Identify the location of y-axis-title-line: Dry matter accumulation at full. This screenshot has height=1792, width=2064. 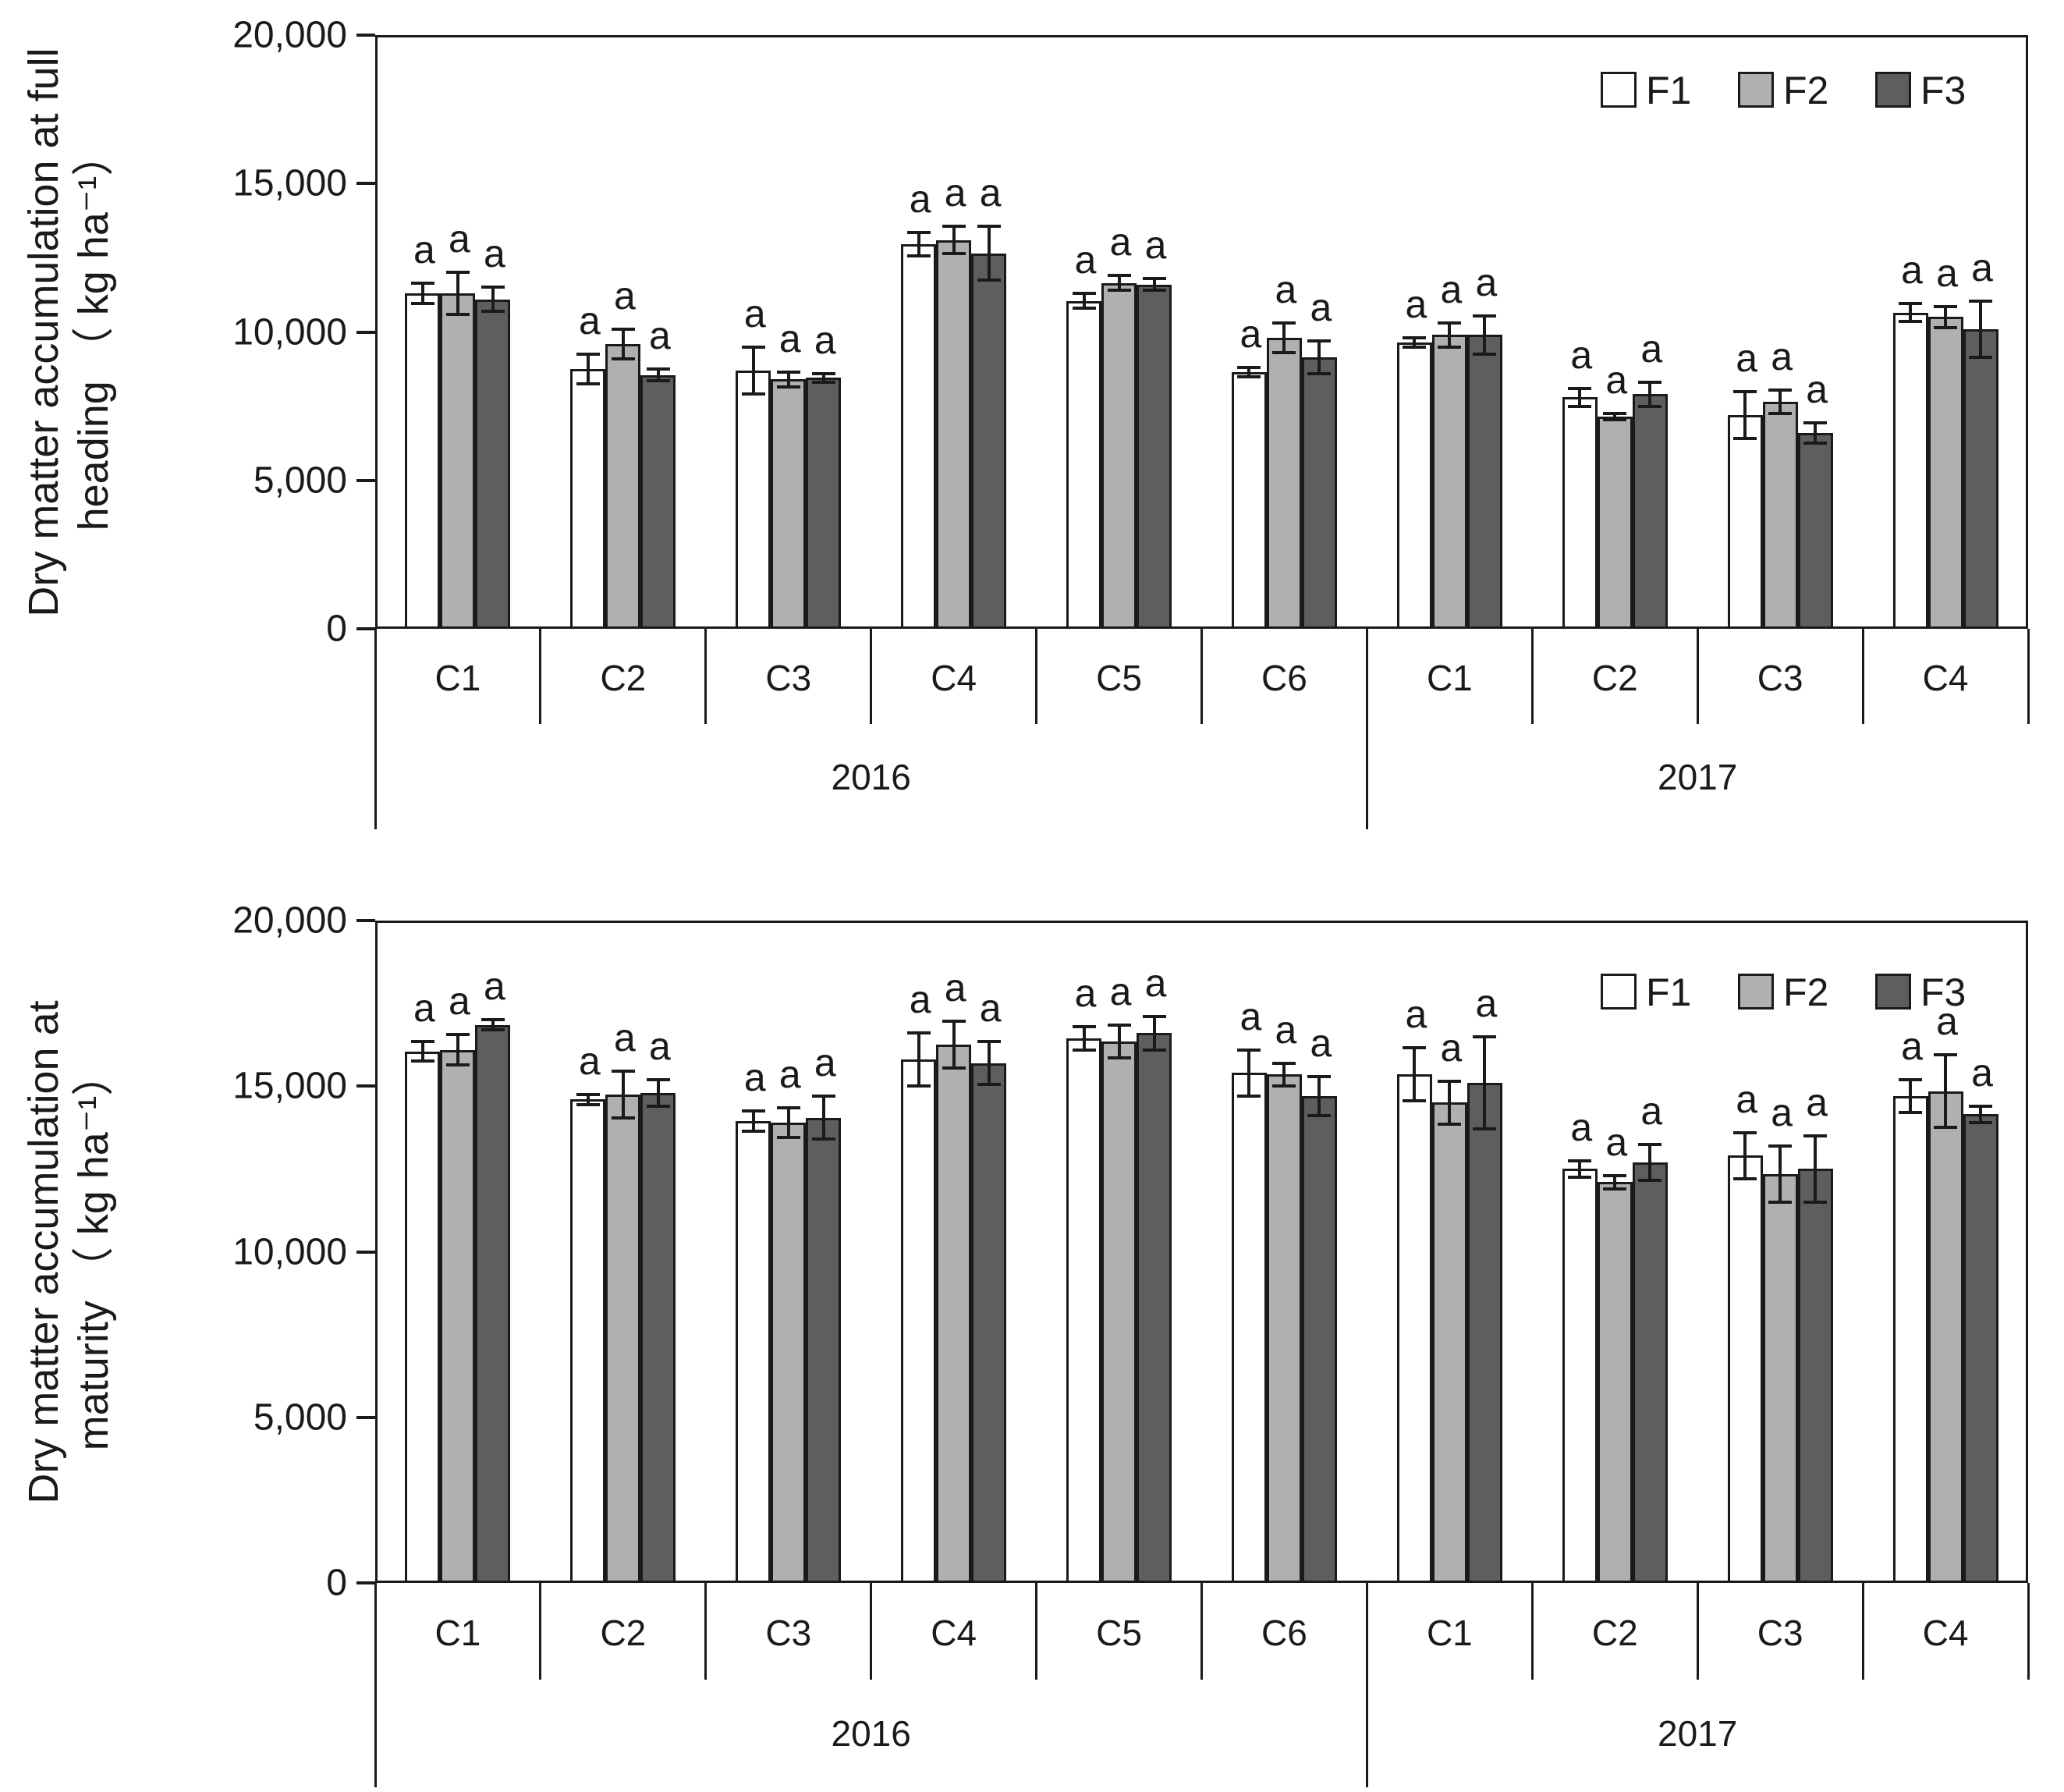
(44, 332).